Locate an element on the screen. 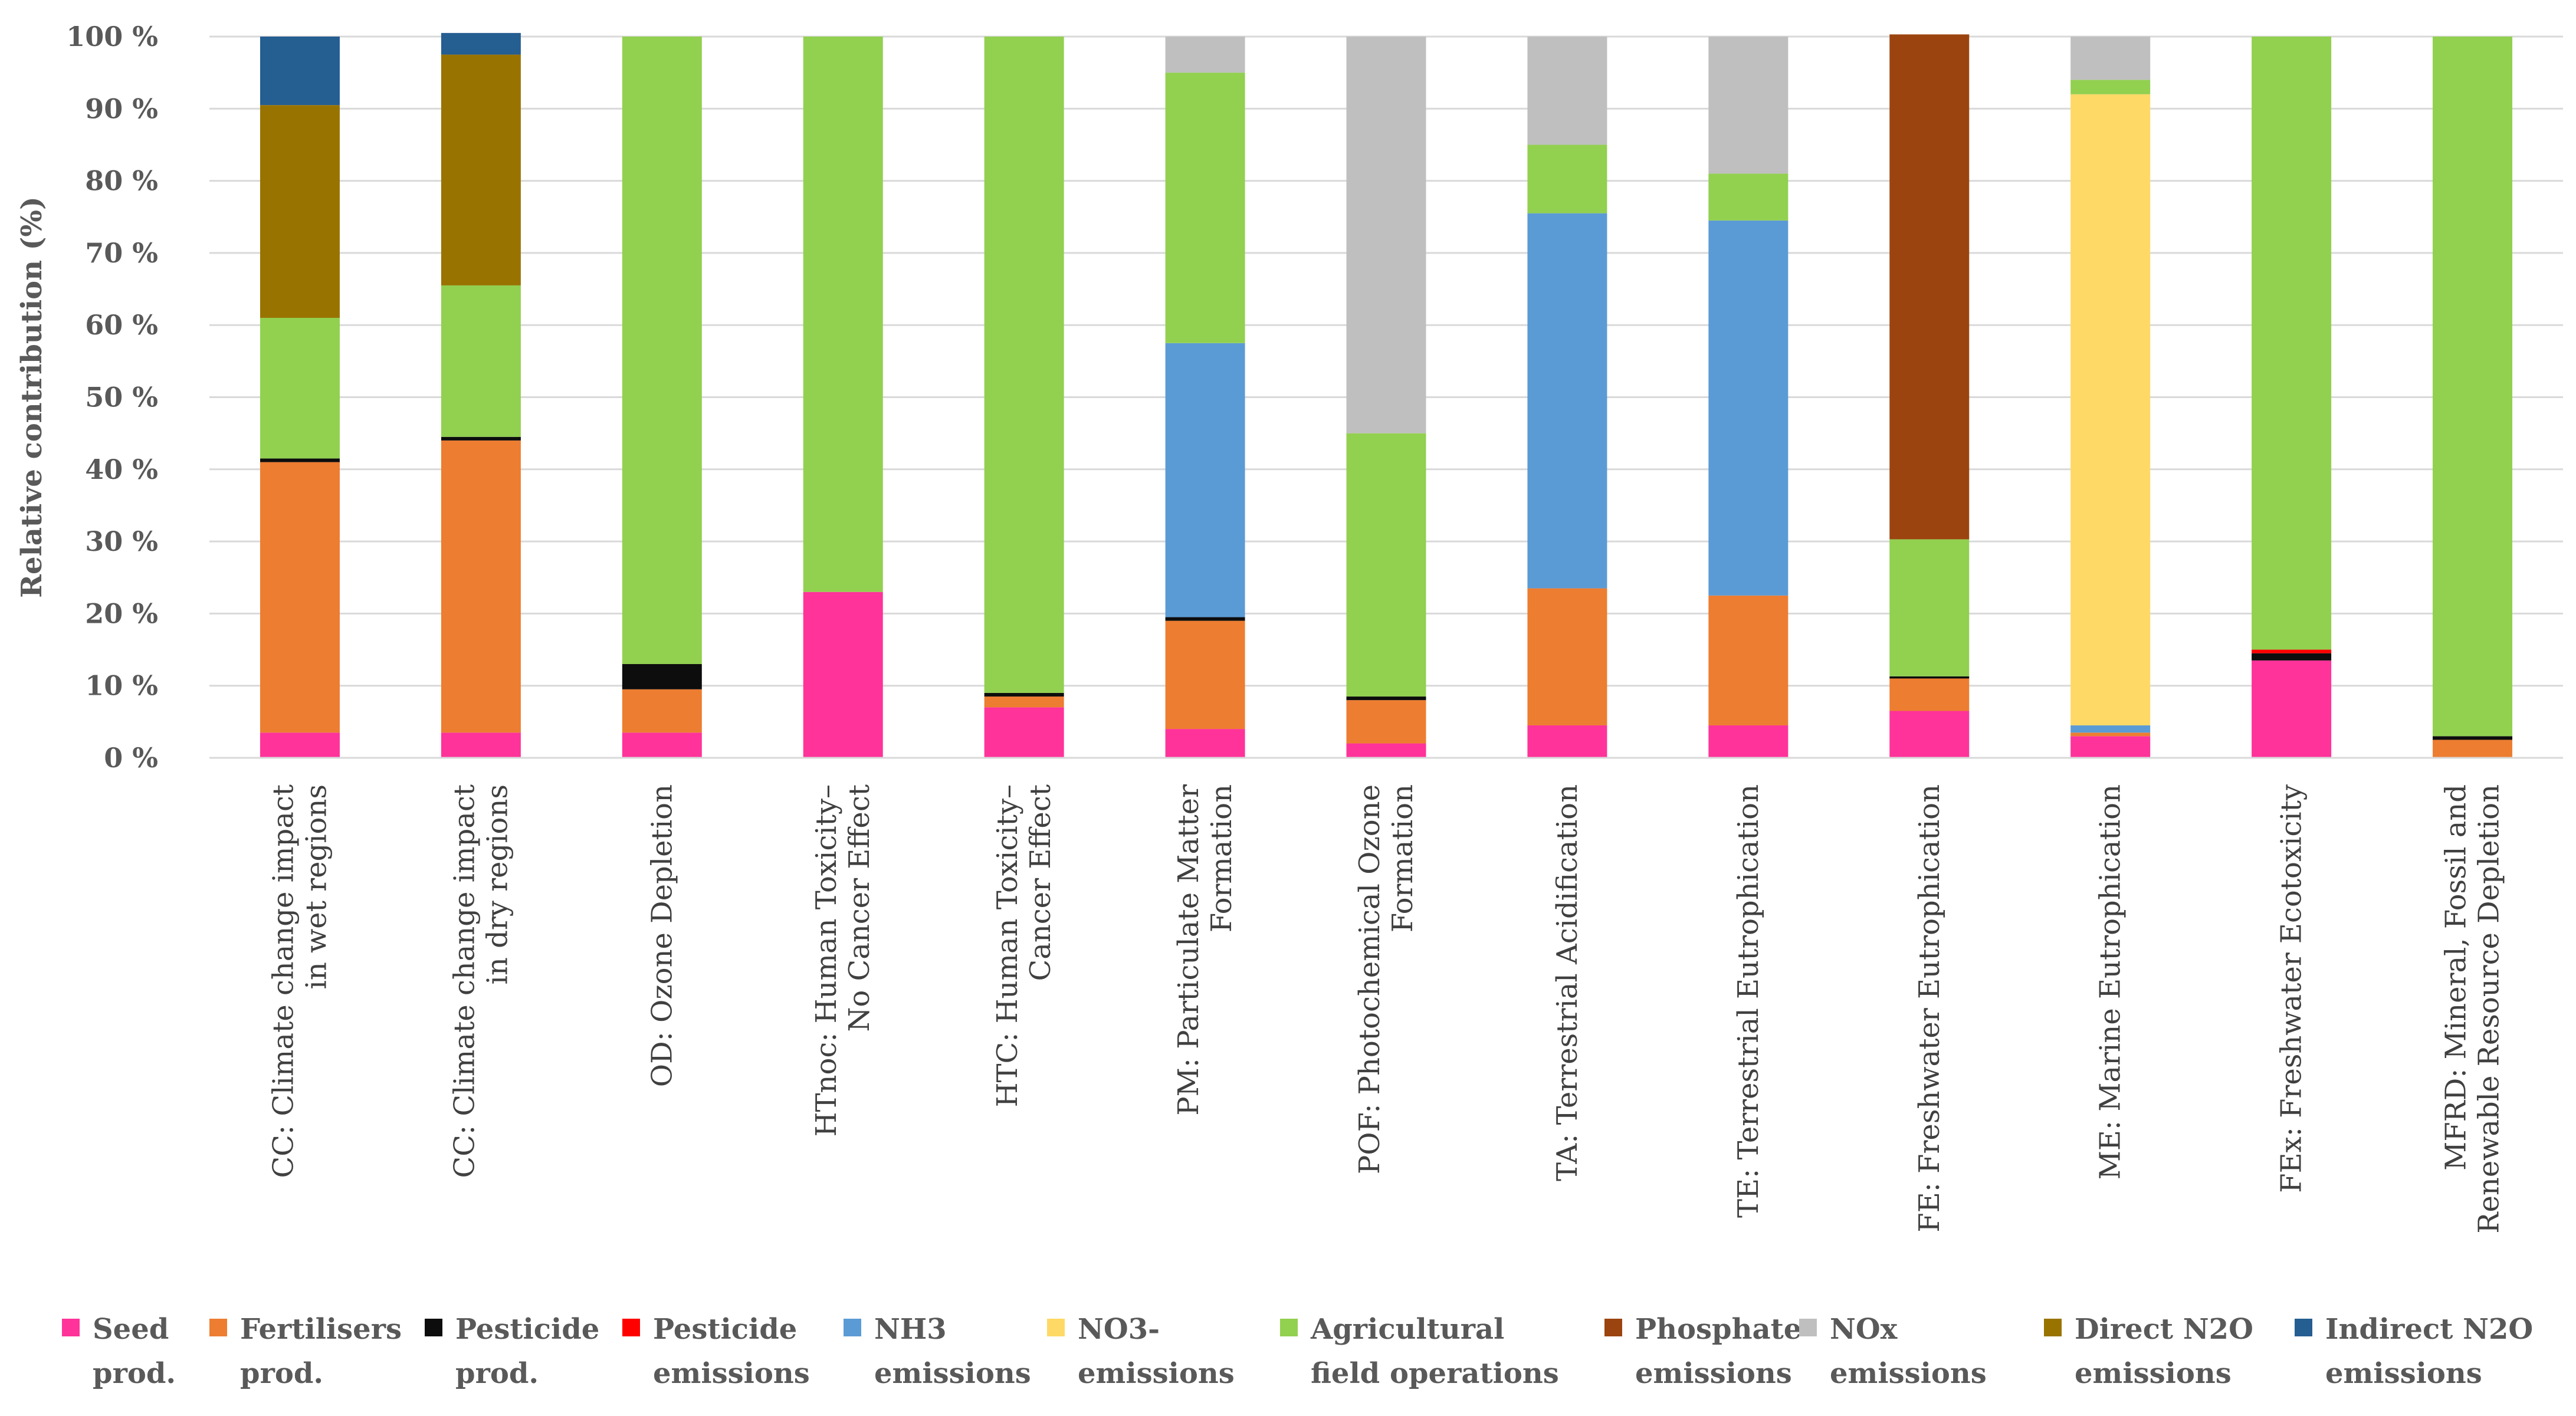 This screenshot has height=1416, width=2576. y-tick-label: 80 % is located at coordinates (121, 181).